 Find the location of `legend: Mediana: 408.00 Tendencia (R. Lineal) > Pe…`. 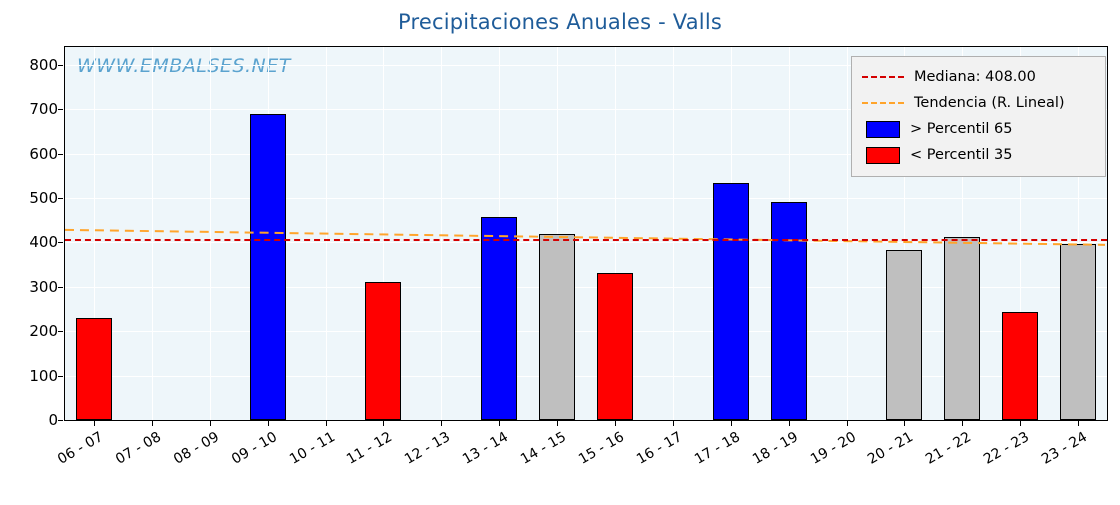

legend: Mediana: 408.00 Tendencia (R. Lineal) > Pe… is located at coordinates (978, 116).